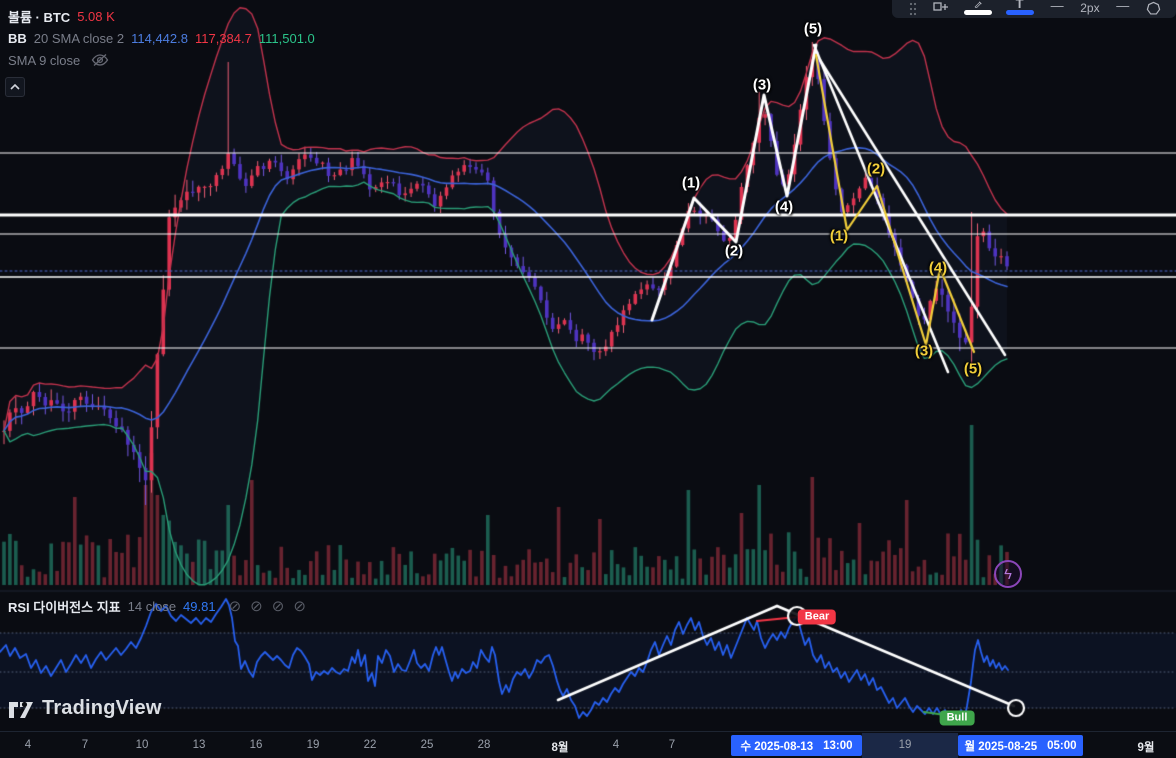 The width and height of the screenshot is (1176, 758). I want to click on tradingview-logo-icon, so click(21, 709).